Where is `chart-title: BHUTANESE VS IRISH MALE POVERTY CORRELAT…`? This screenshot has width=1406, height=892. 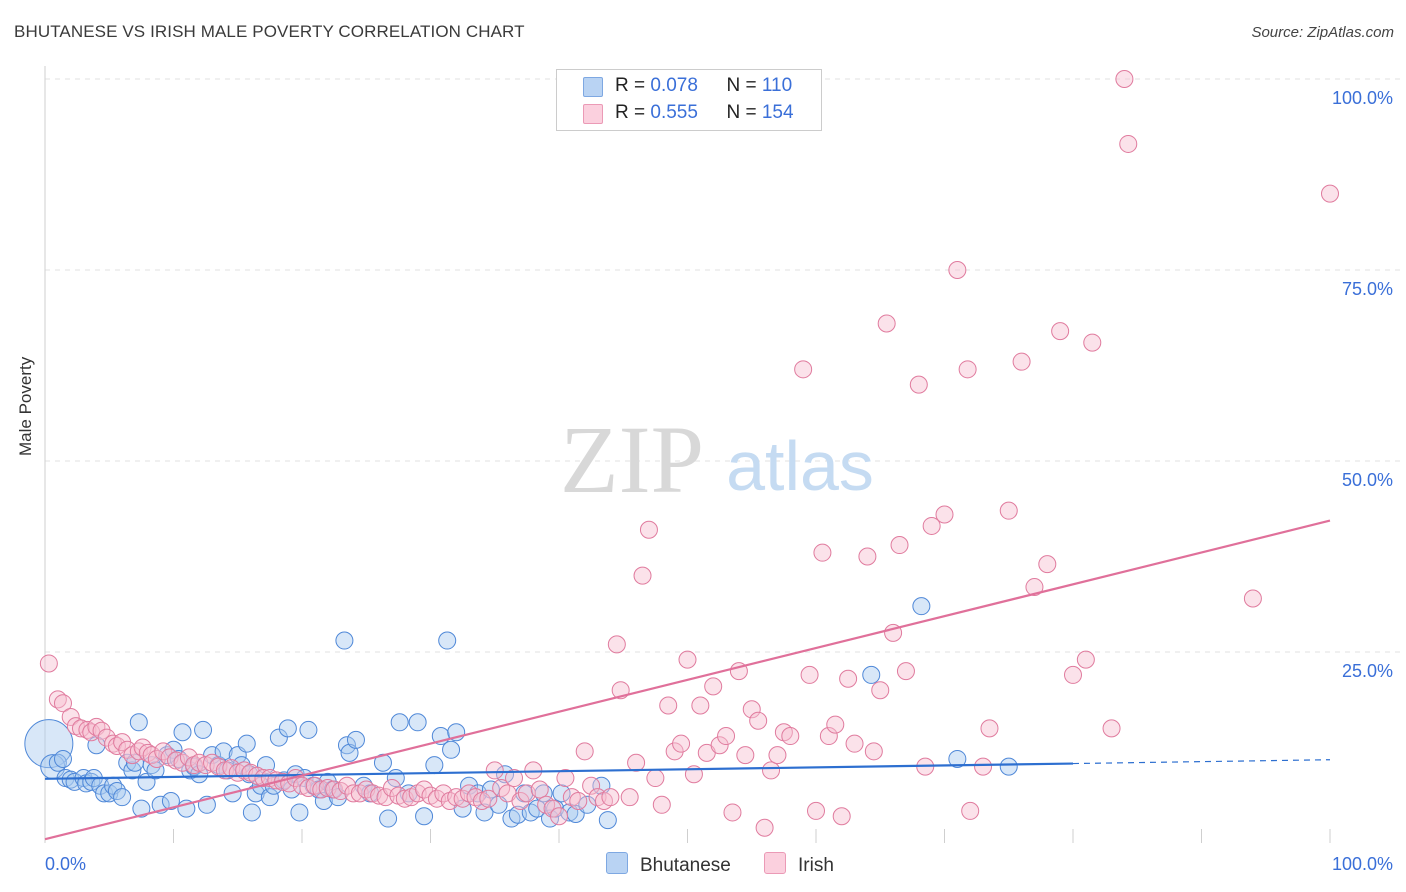 chart-title: BHUTANESE VS IRISH MALE POVERTY CORRELAT… is located at coordinates (269, 31).